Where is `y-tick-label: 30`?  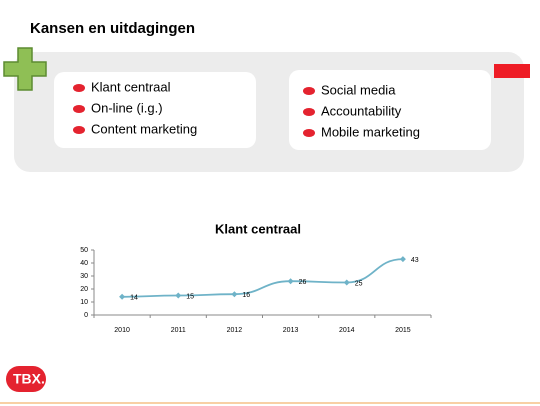 y-tick-label: 30 is located at coordinates (84, 276).